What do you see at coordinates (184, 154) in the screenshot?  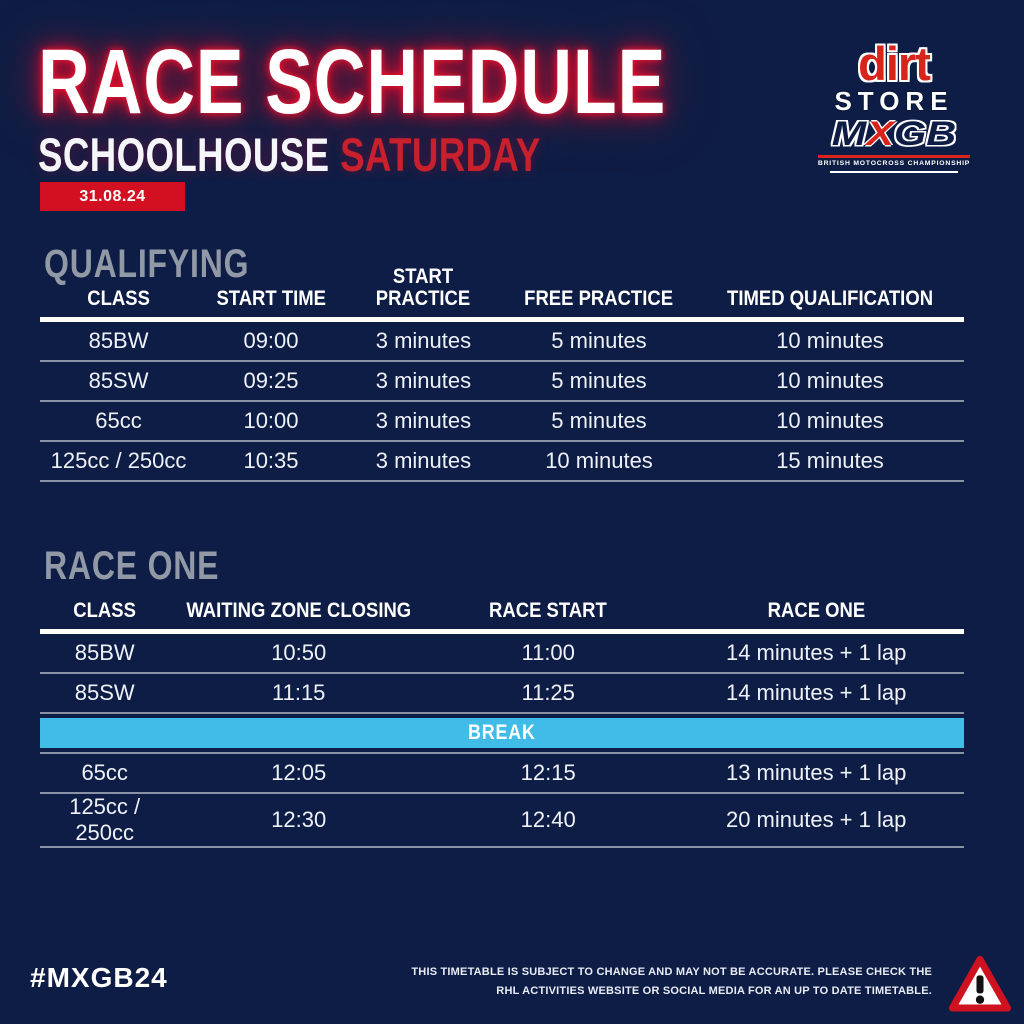 I see `venue-name: SCHOOLHOUSE` at bounding box center [184, 154].